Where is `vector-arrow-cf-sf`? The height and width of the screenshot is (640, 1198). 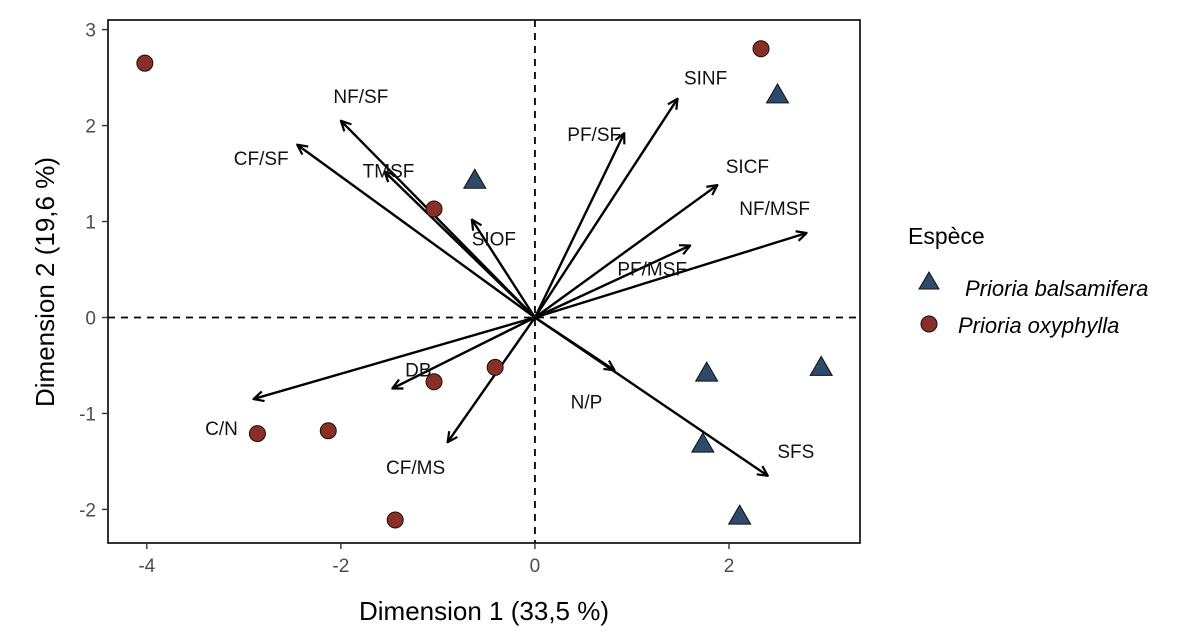
vector-arrow-cf-sf is located at coordinates (416, 232).